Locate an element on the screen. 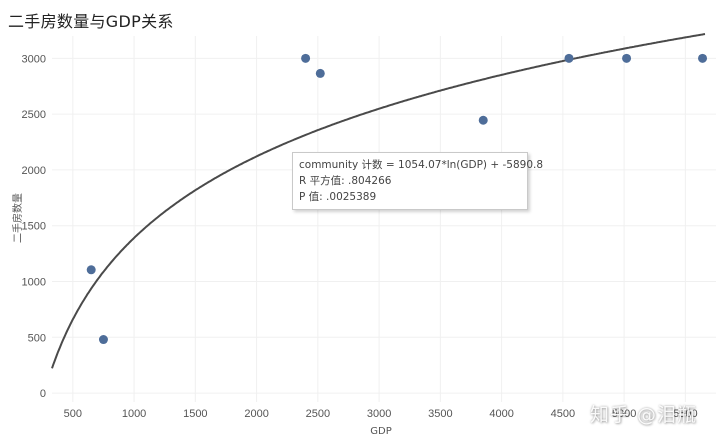 This screenshot has height=448, width=720. chart-title: 二手房数量与GDP关系 is located at coordinates (91, 21).